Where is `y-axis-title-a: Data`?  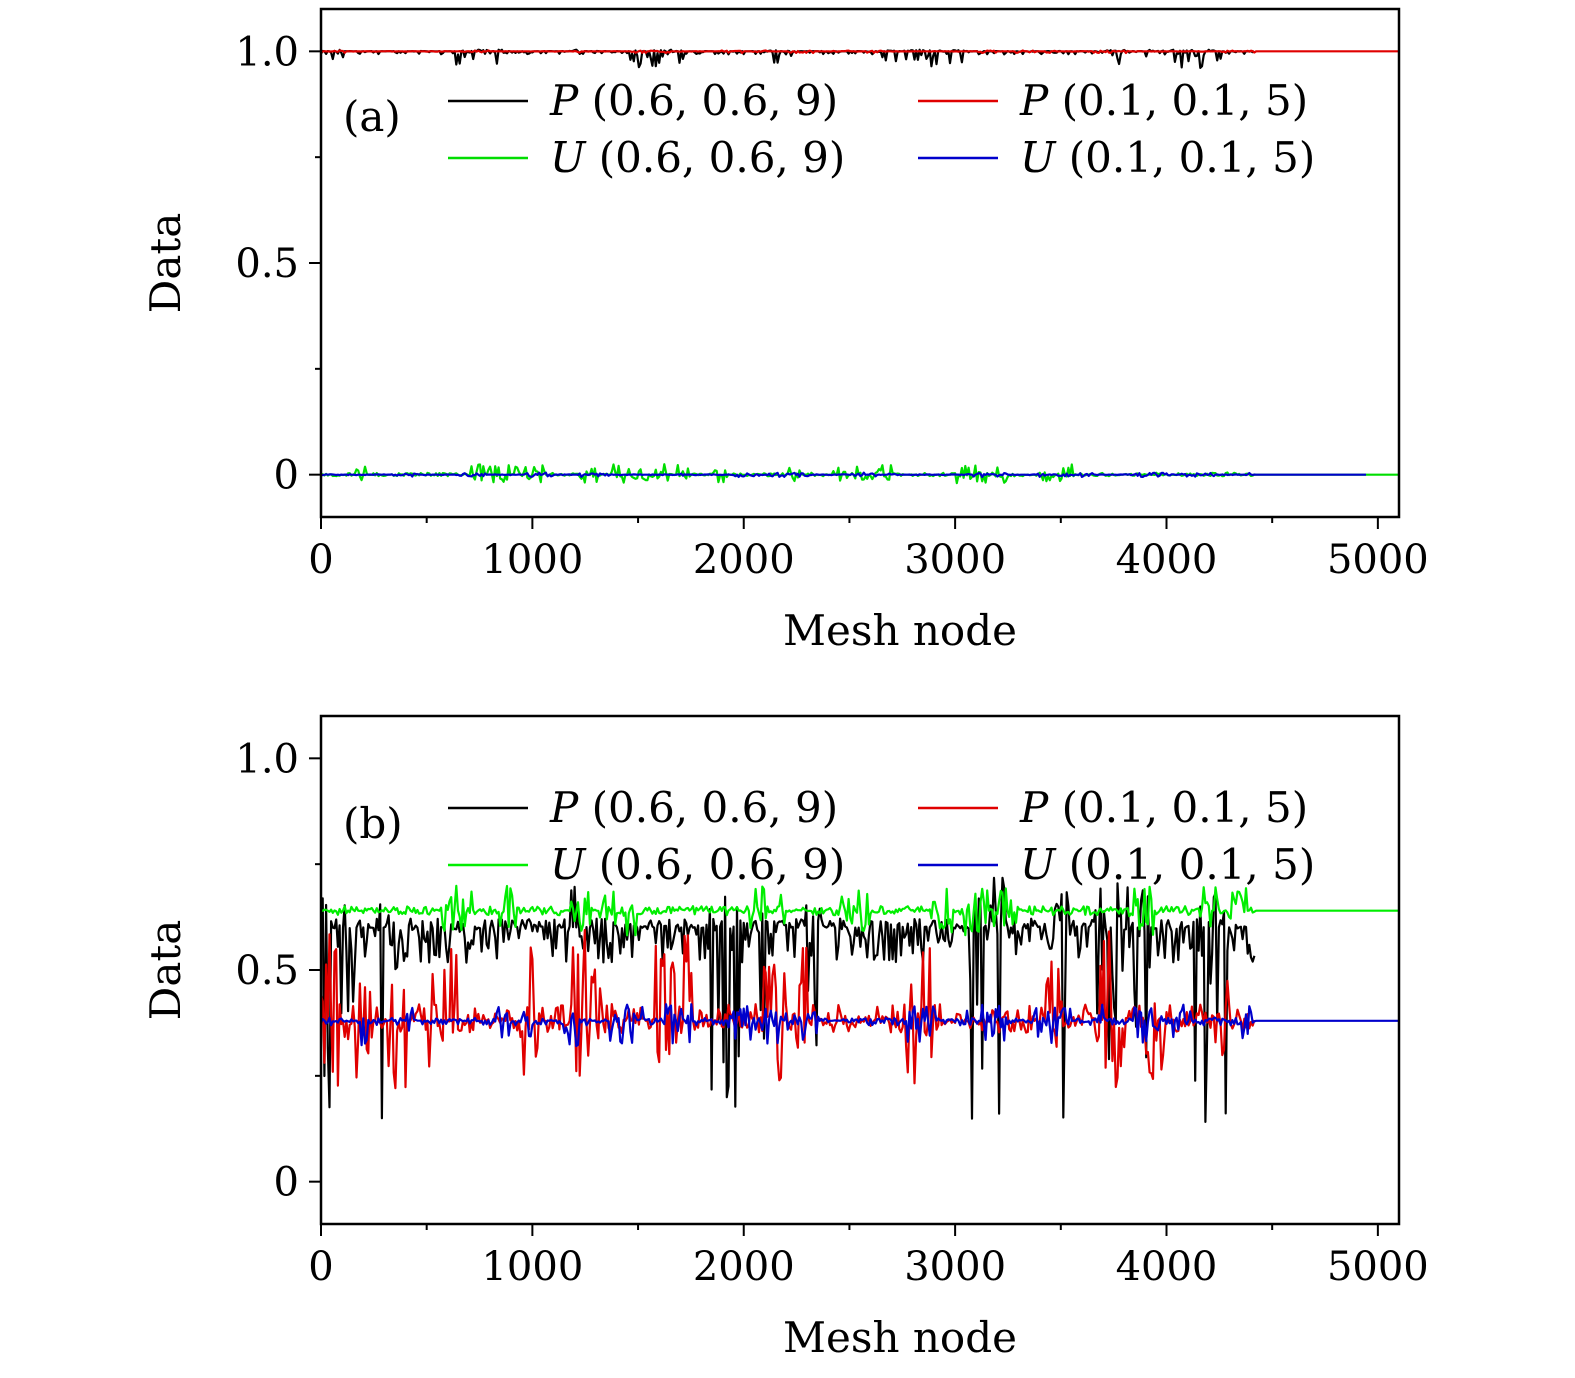 y-axis-title-a: Data is located at coordinates (165, 263).